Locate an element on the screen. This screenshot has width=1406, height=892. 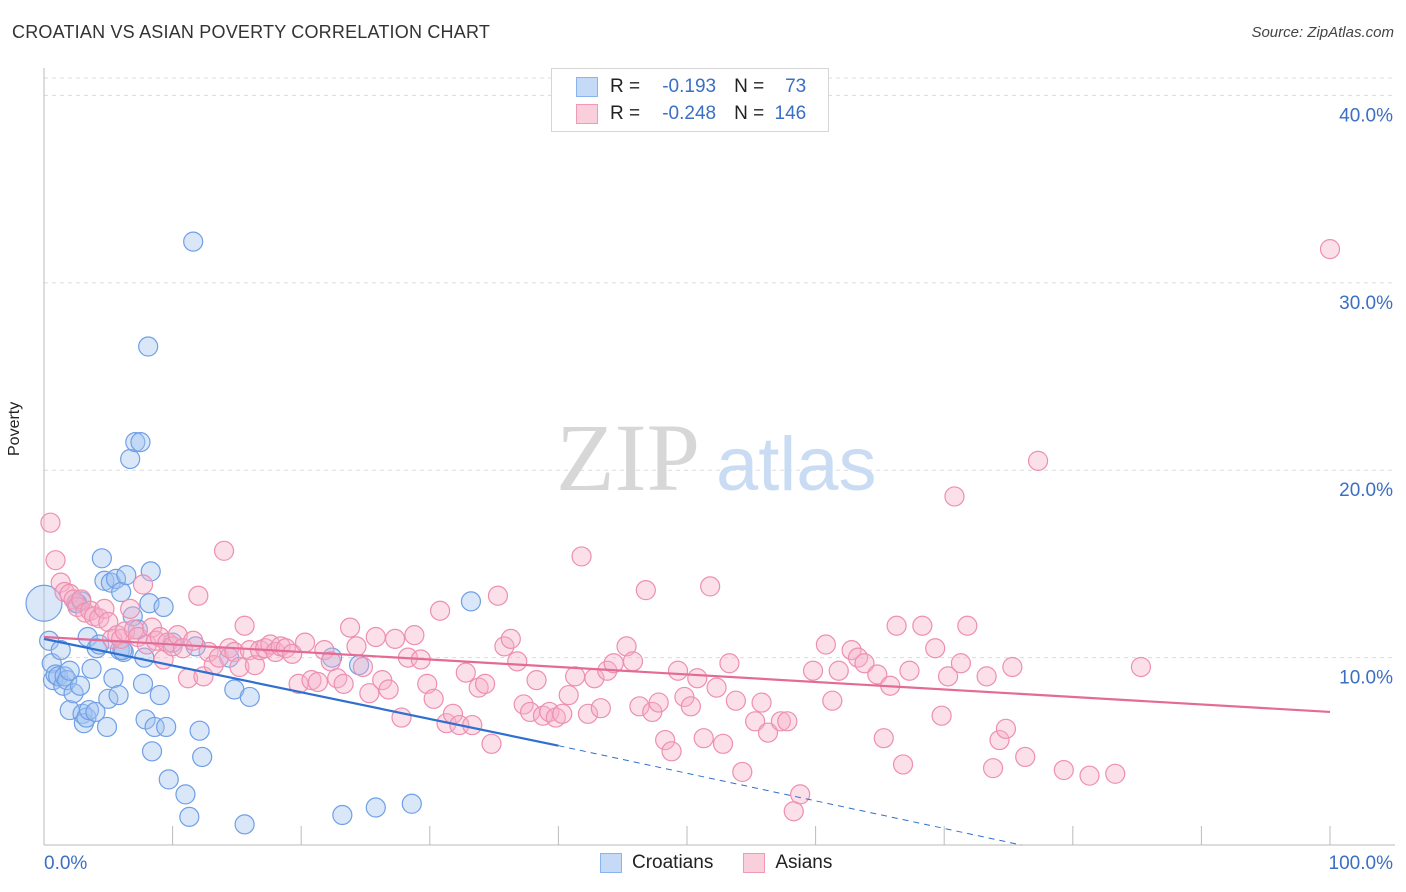
stats-swatch-croatians is located at coordinates (587, 87).